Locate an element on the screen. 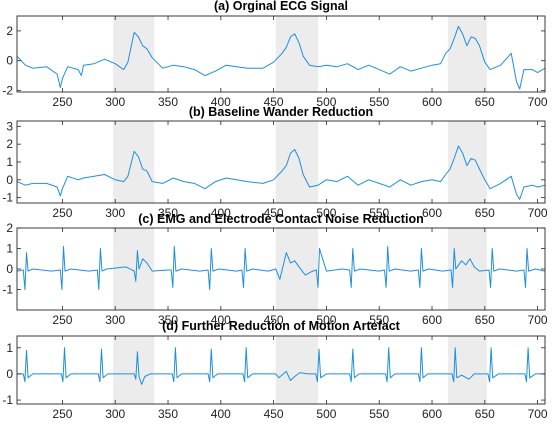 This screenshot has width=554, height=426. subplot-title: (d) Further Reduction of Motion Artefact is located at coordinates (281, 326).